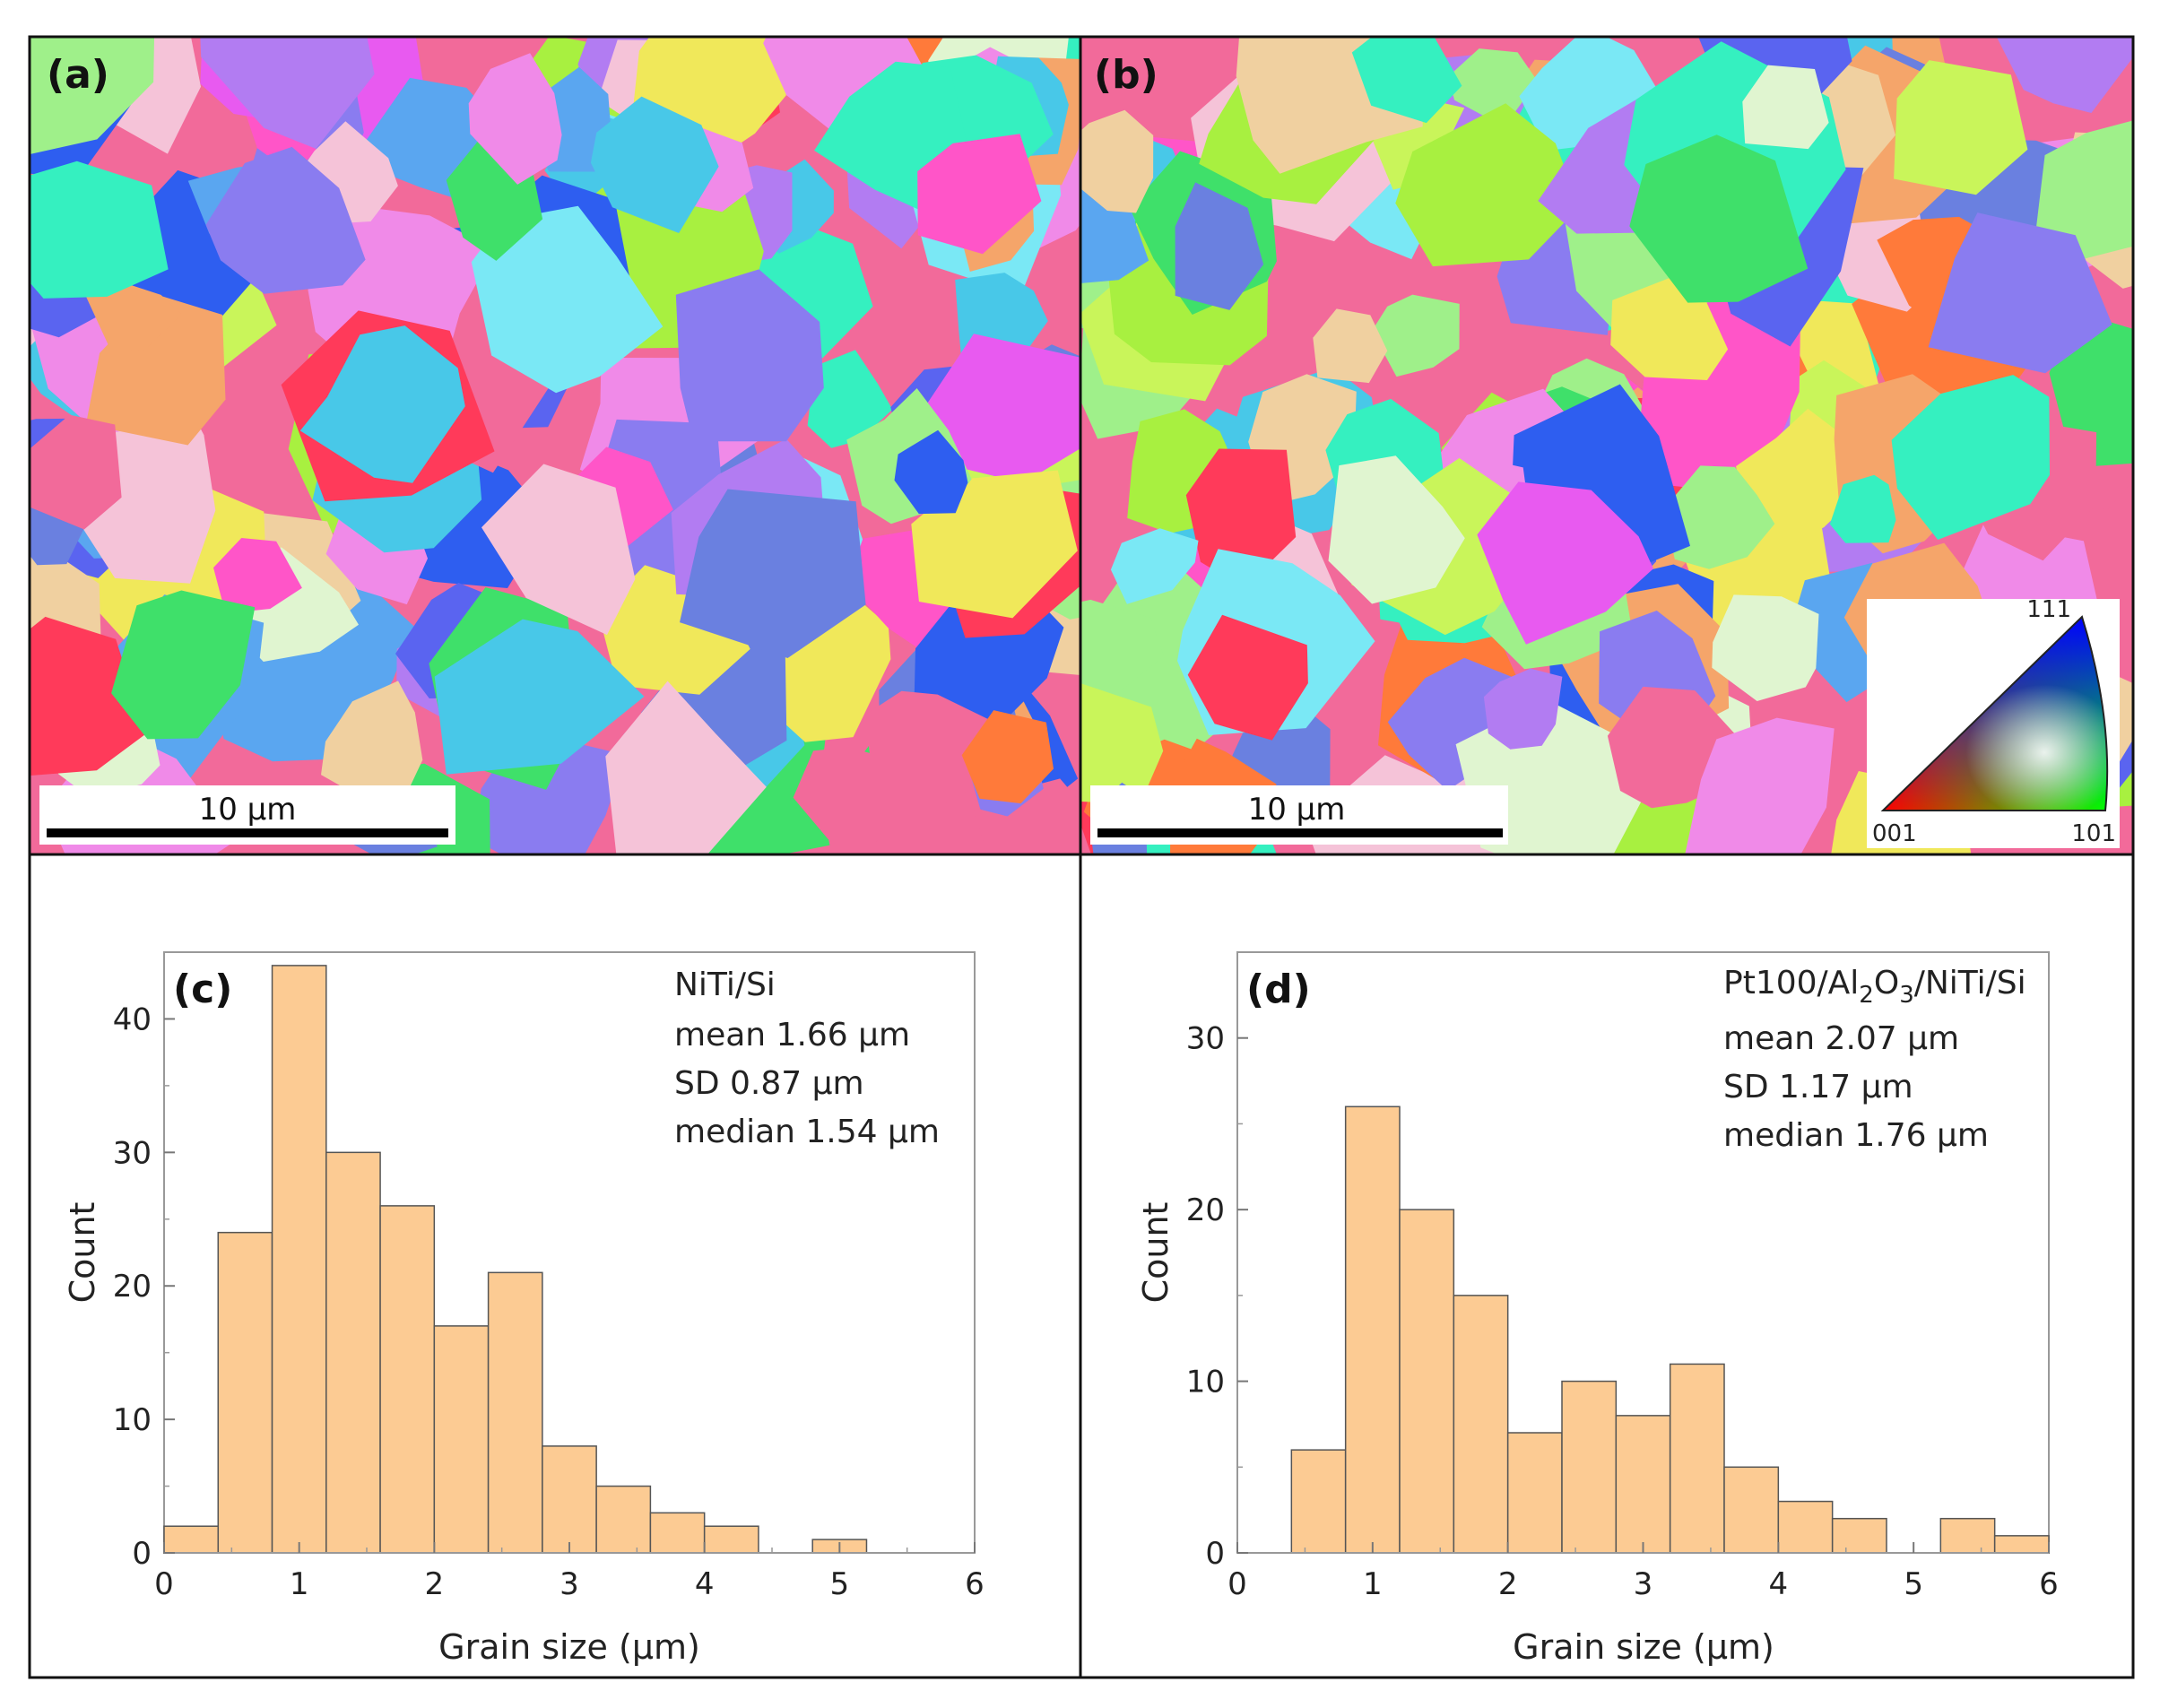 Image resolution: width=2160 pixels, height=1708 pixels. What do you see at coordinates (78, 75) in the screenshot?
I see `panel-label-a: (a)` at bounding box center [78, 75].